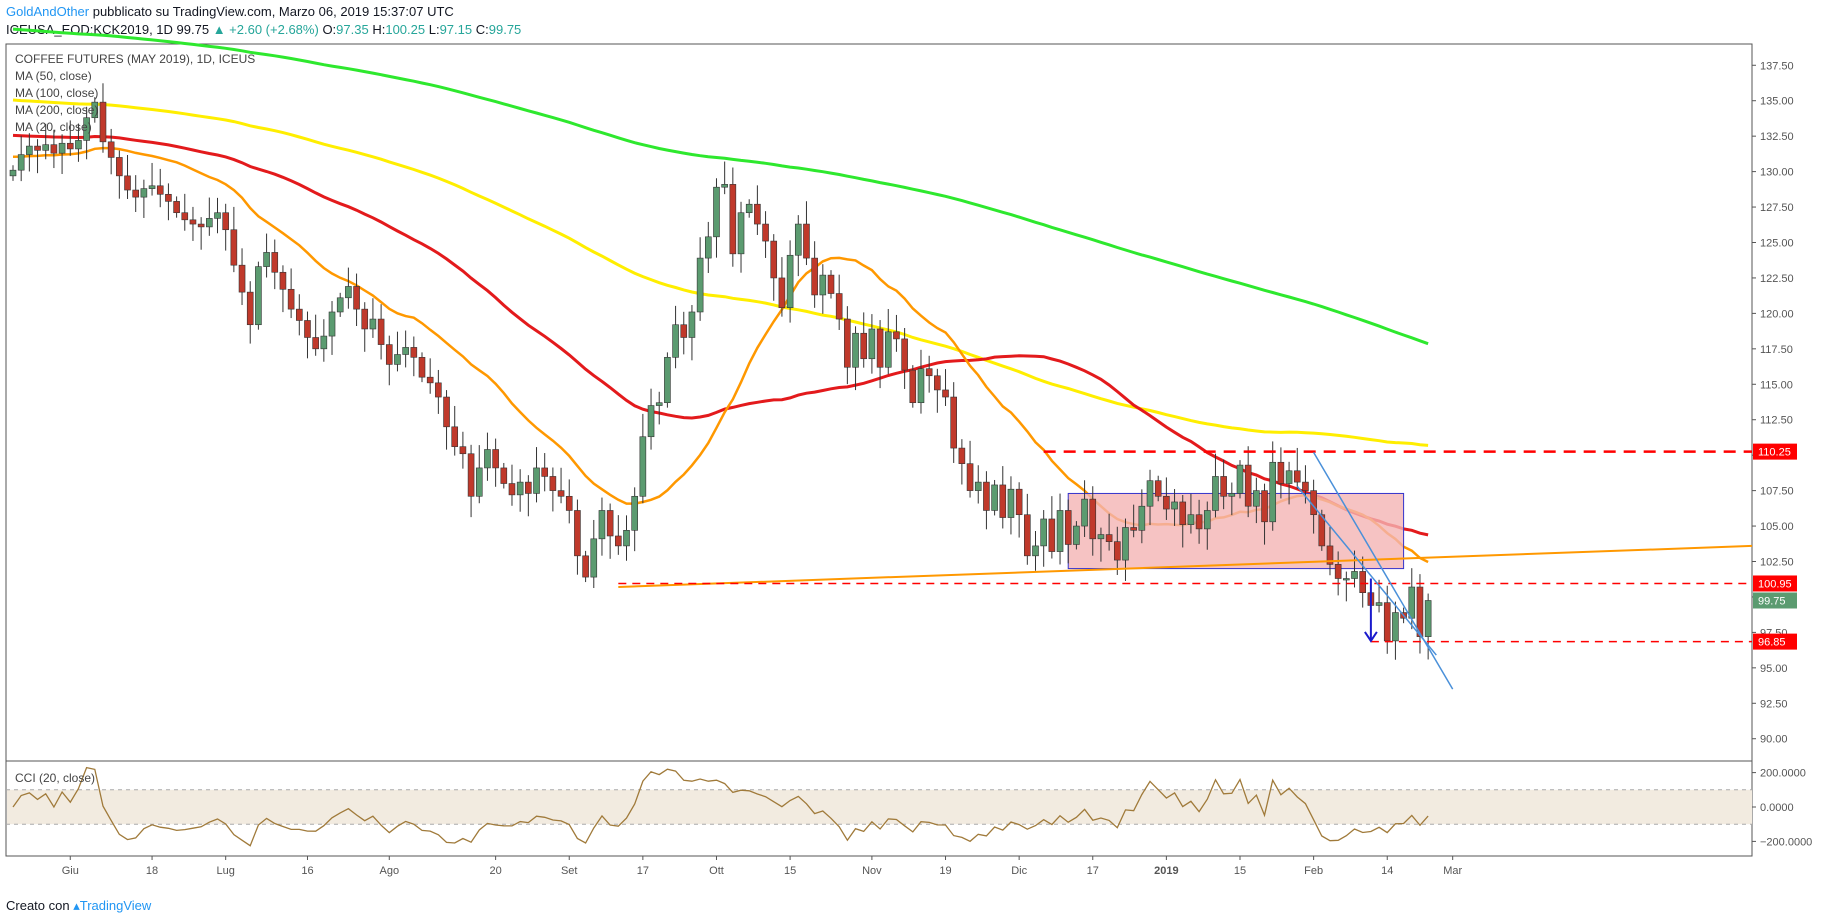 This screenshot has height=922, width=1828. What do you see at coordinates (135, 59) in the screenshot?
I see `legend-title: COFFEE FUTURES (MAY 2019), 1D, ICEUS` at bounding box center [135, 59].